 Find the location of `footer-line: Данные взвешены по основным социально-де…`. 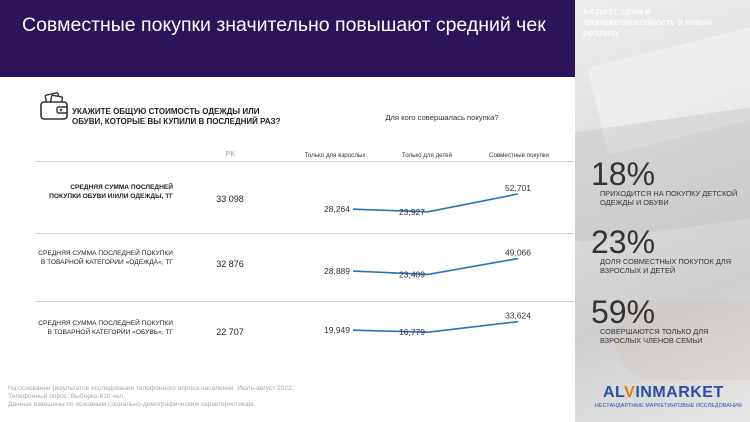

footer-line: Данные взвешены по основным социально-де… is located at coordinates (132, 404).